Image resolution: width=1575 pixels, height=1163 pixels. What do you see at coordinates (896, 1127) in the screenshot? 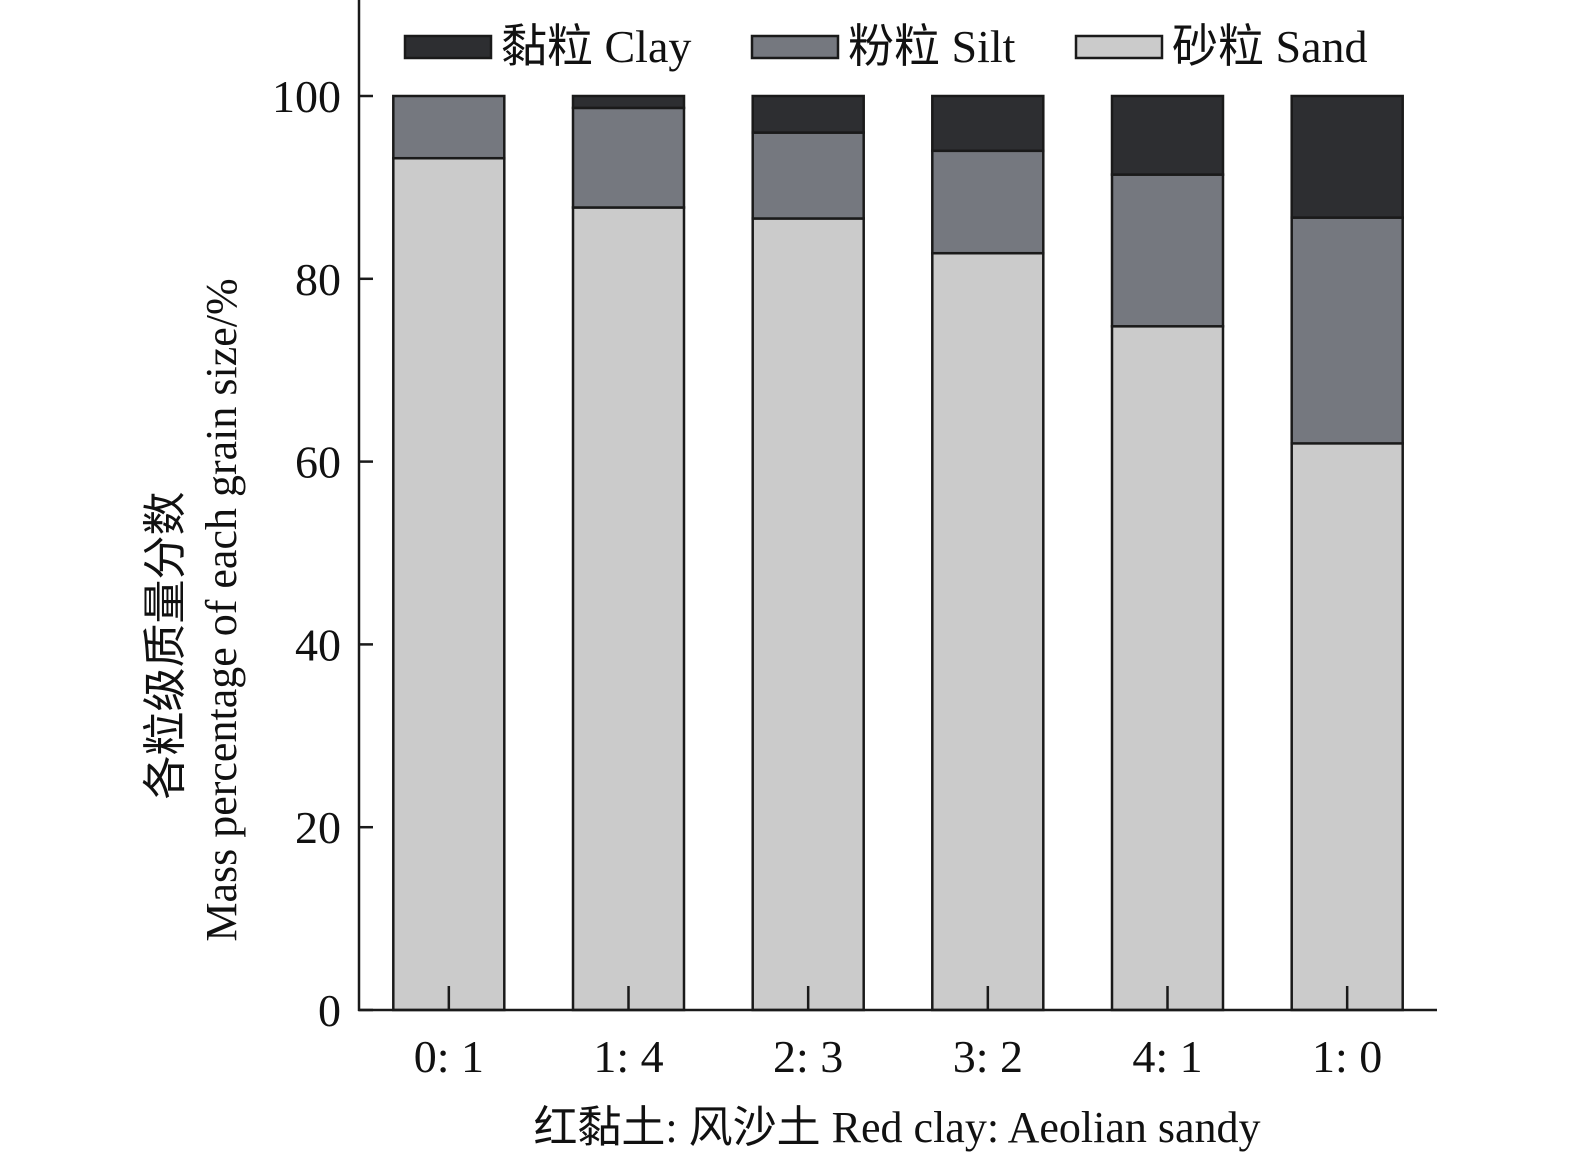
I see `x-axis-title: 红黏土: 风沙土 Red clay: Aeolian sandy` at bounding box center [896, 1127].